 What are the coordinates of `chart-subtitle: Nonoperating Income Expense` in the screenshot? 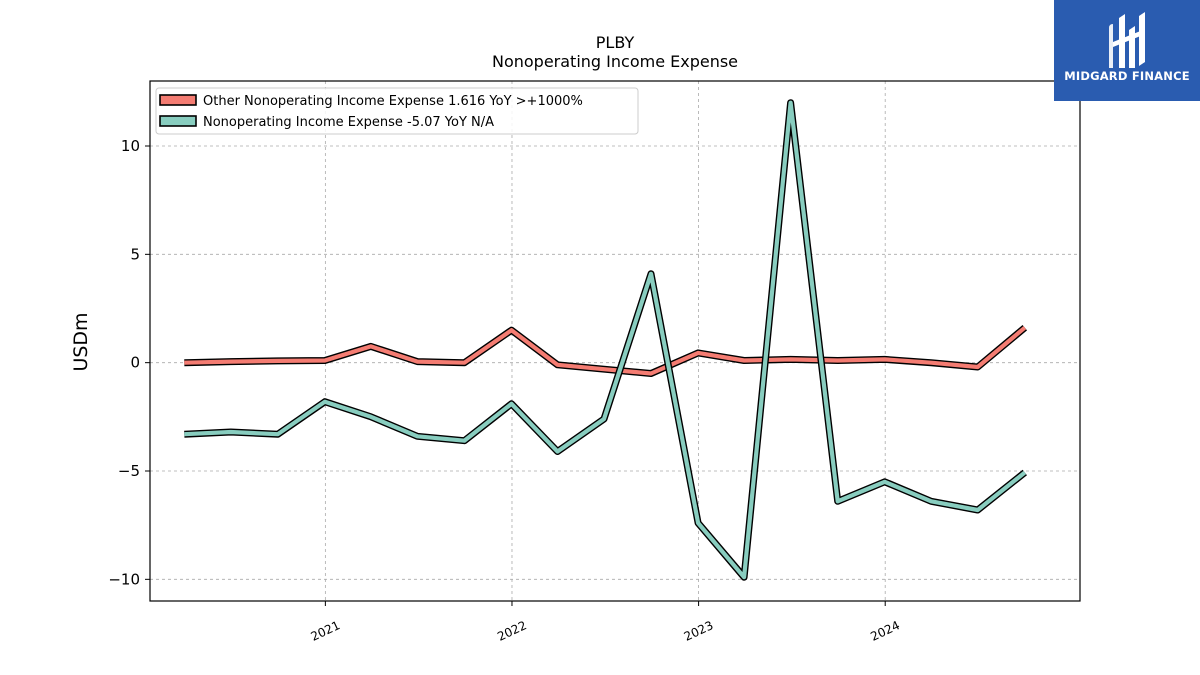 It's located at (615, 61).